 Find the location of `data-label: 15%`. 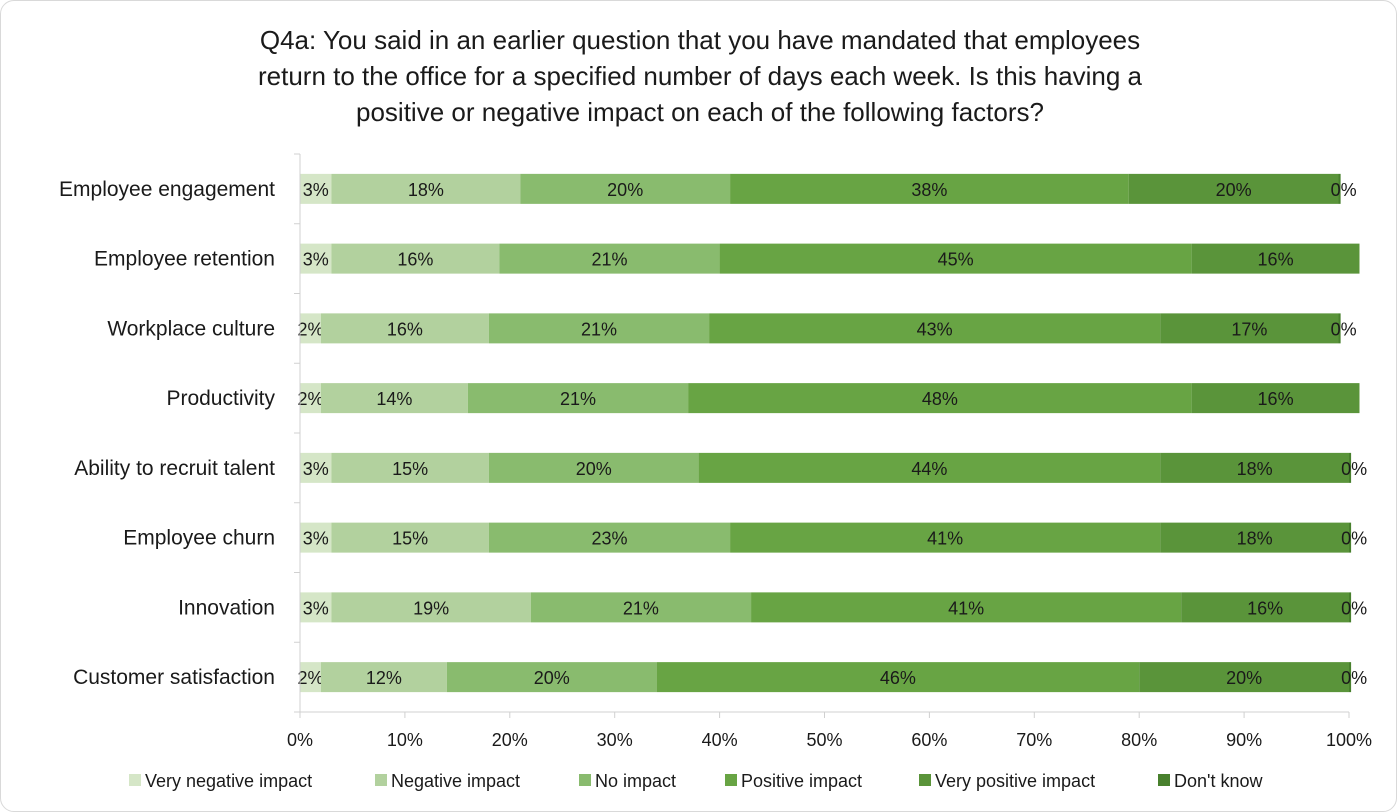

data-label: 15% is located at coordinates (410, 539).